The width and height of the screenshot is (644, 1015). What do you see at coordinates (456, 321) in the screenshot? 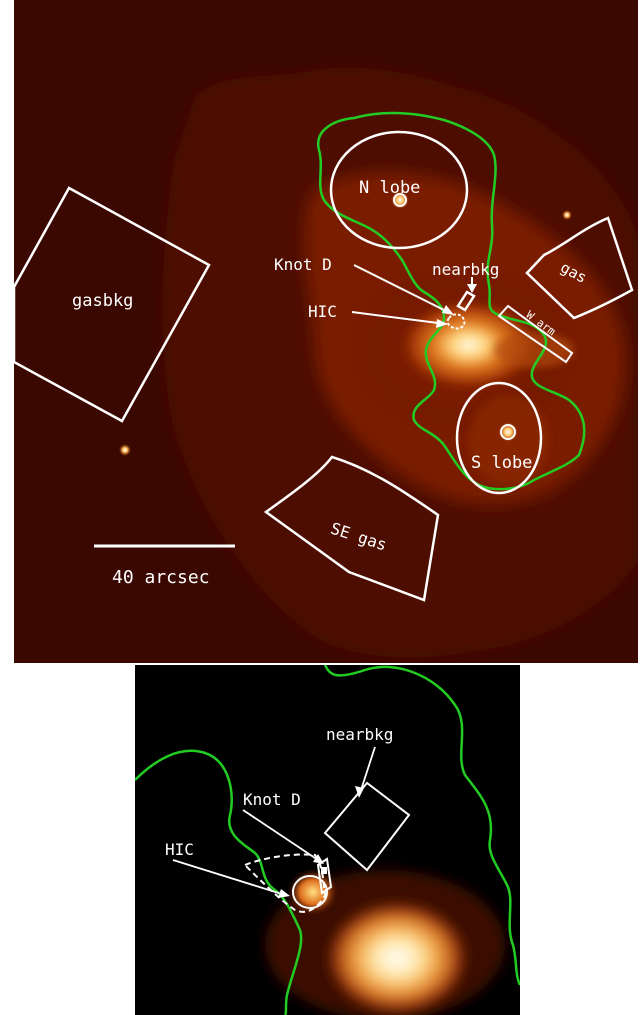
I see `hic-region` at bounding box center [456, 321].